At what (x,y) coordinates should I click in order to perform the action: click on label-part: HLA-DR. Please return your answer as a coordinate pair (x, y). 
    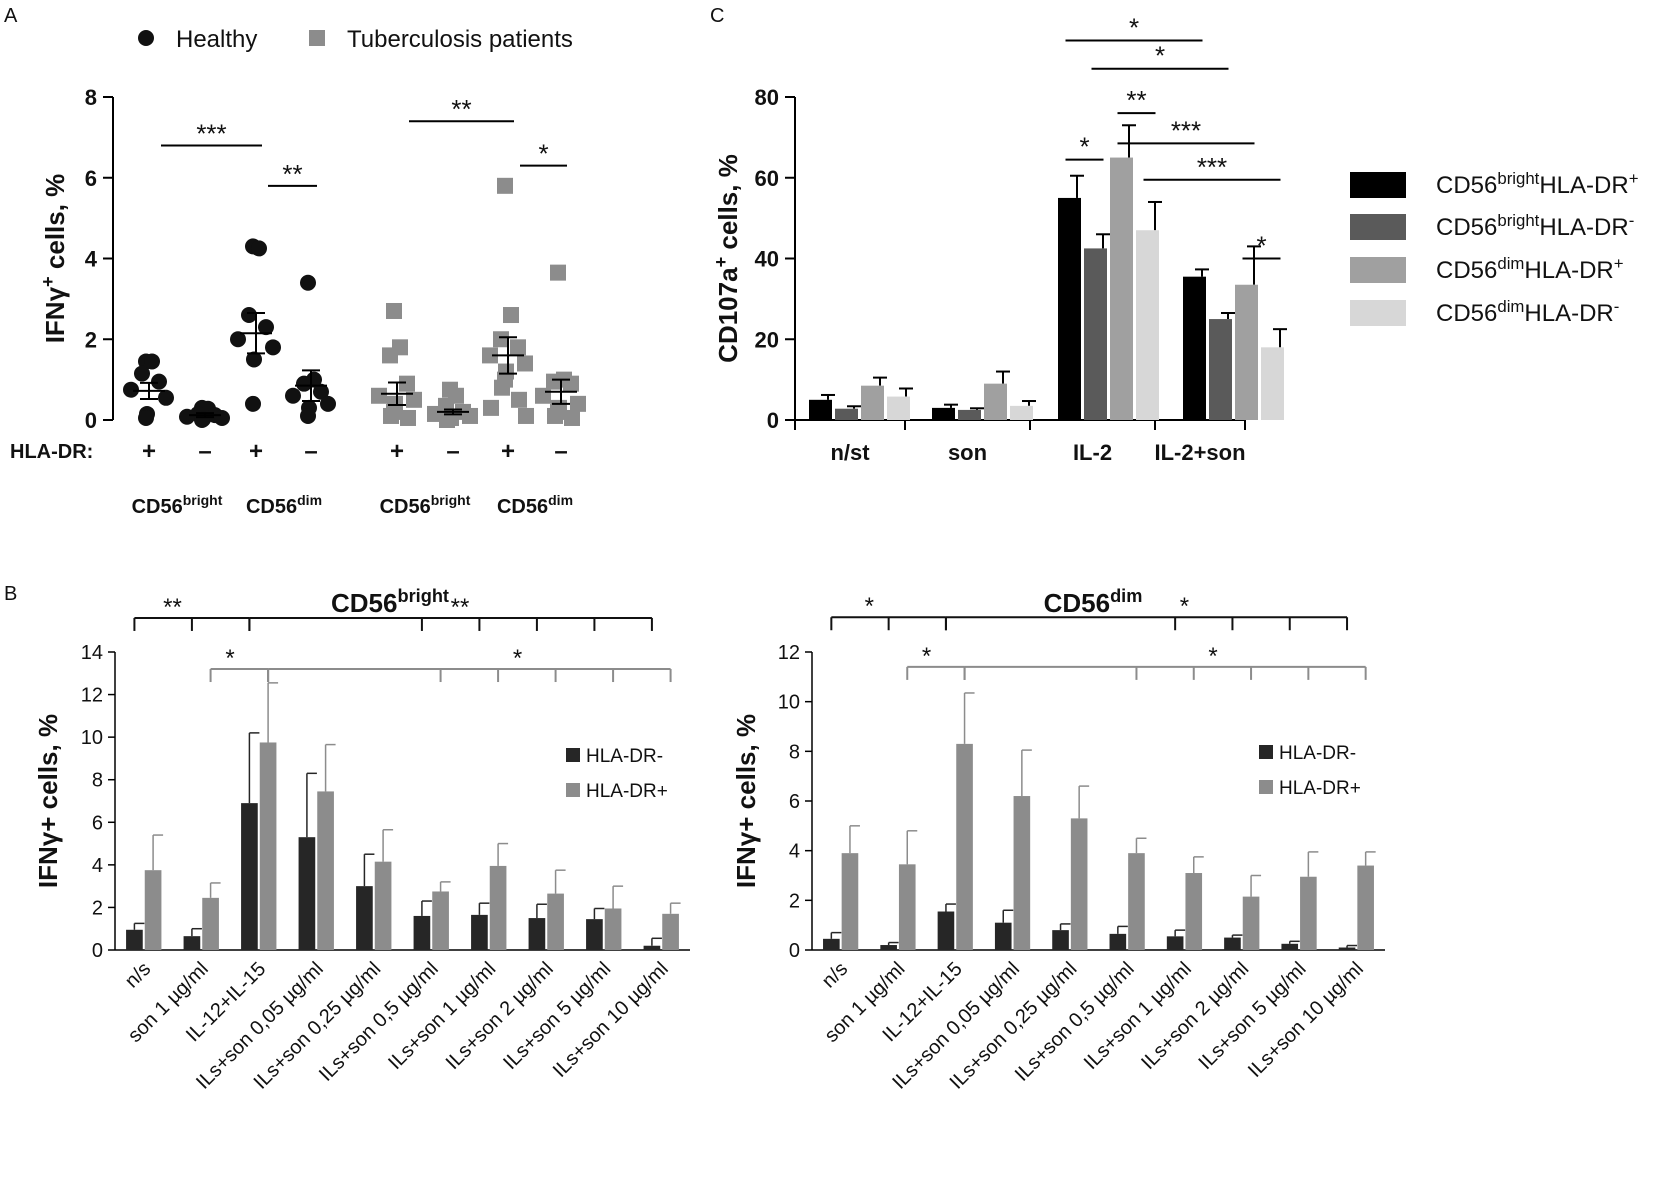
    Looking at the image, I should click on (1583, 227).